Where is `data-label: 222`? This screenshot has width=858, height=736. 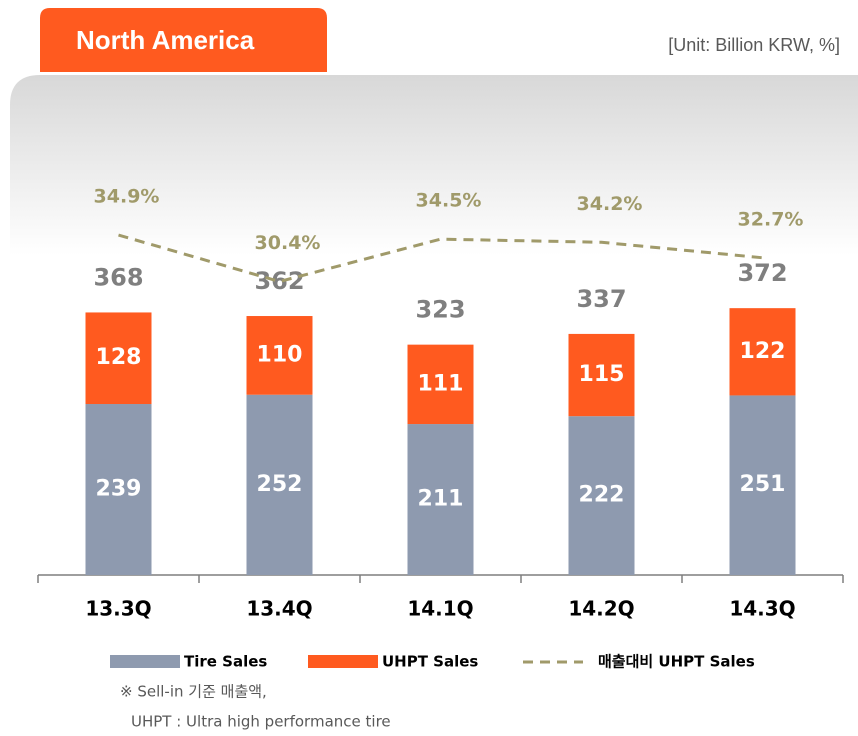 data-label: 222 is located at coordinates (602, 495).